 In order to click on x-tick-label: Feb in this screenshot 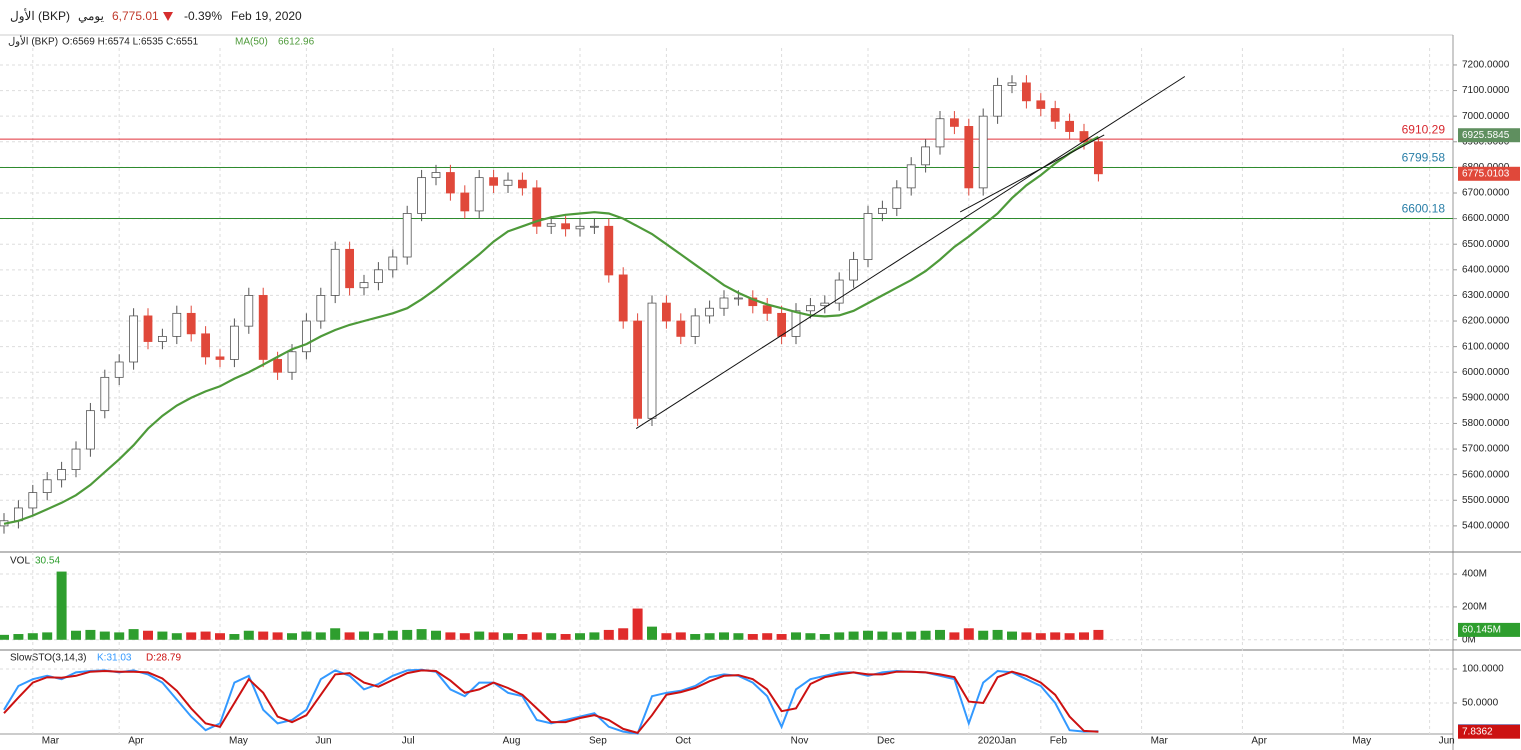, I will do `click(1059, 741)`.